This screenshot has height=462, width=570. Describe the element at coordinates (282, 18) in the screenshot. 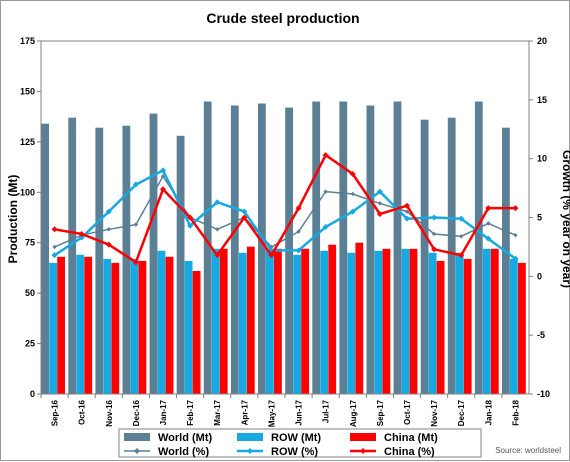

I see `chart-title: Crude steel production` at that location.